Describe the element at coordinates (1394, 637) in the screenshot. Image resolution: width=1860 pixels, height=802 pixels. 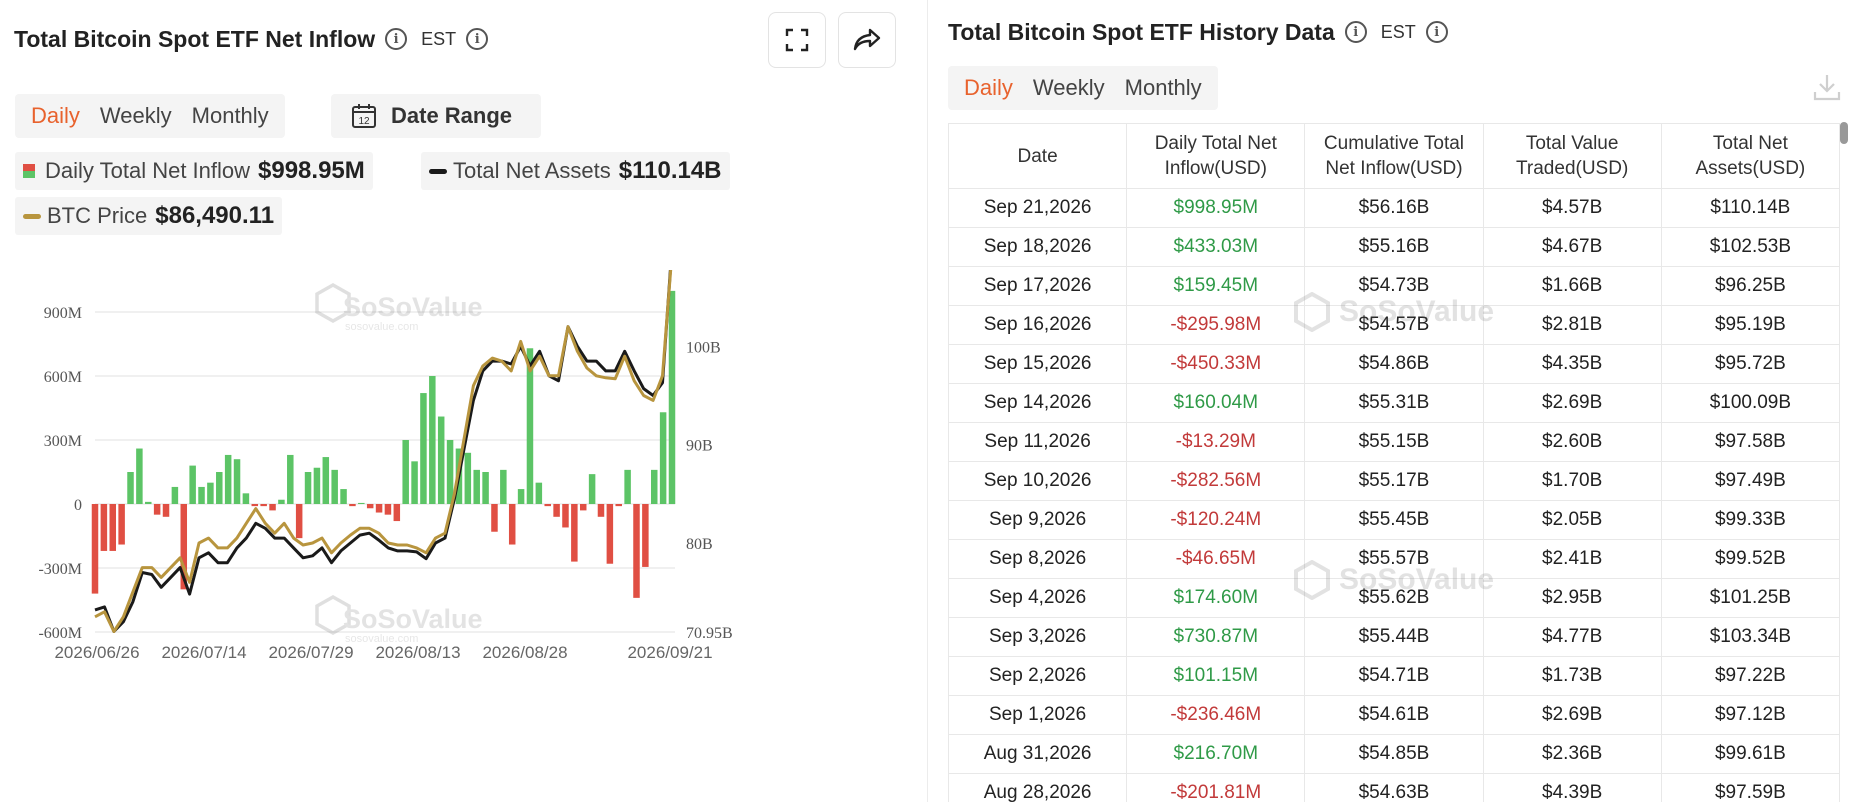
I see `table-row: Sep 3,2026 $730.87M $55.44B $4.77B $103.34B` at that location.